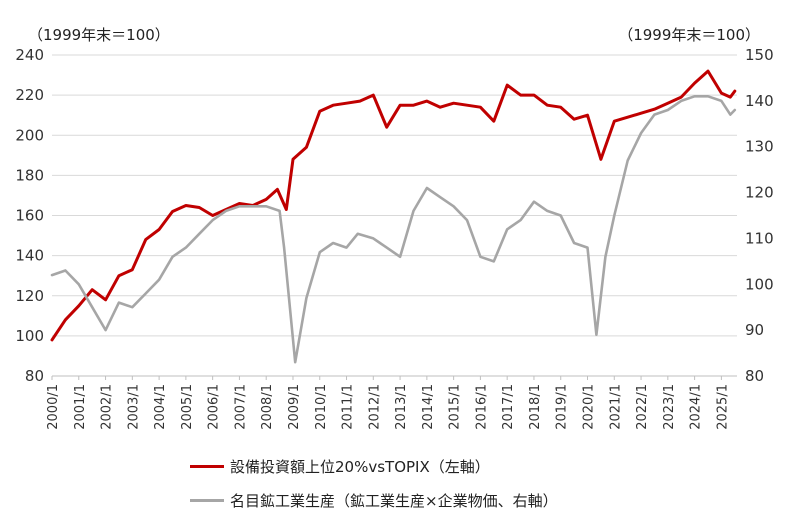 This screenshot has height=521, width=800. Describe the element at coordinates (759, 193) in the screenshot. I see `right-tick-label: 120` at that location.